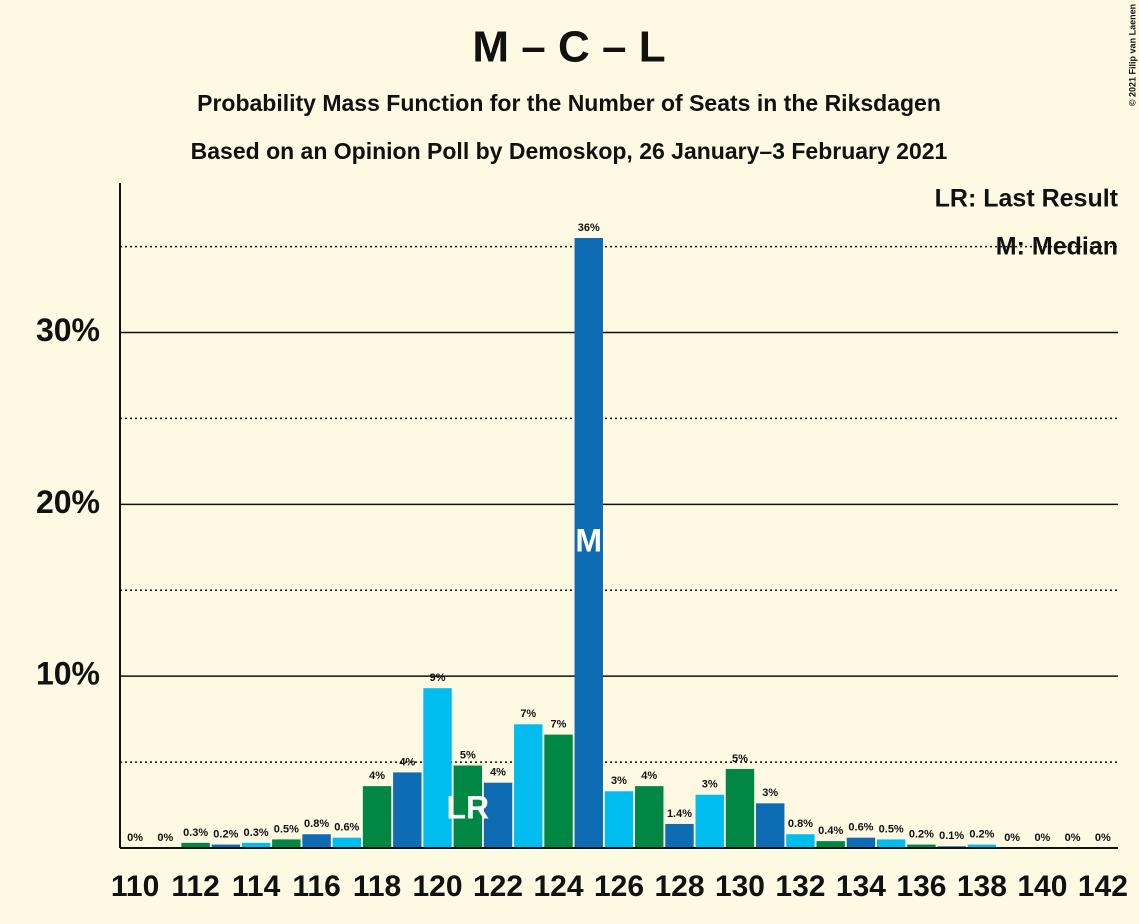 Image resolution: width=1139 pixels, height=924 pixels. Describe the element at coordinates (438, 678) in the screenshot. I see `value-label: 9%` at that location.